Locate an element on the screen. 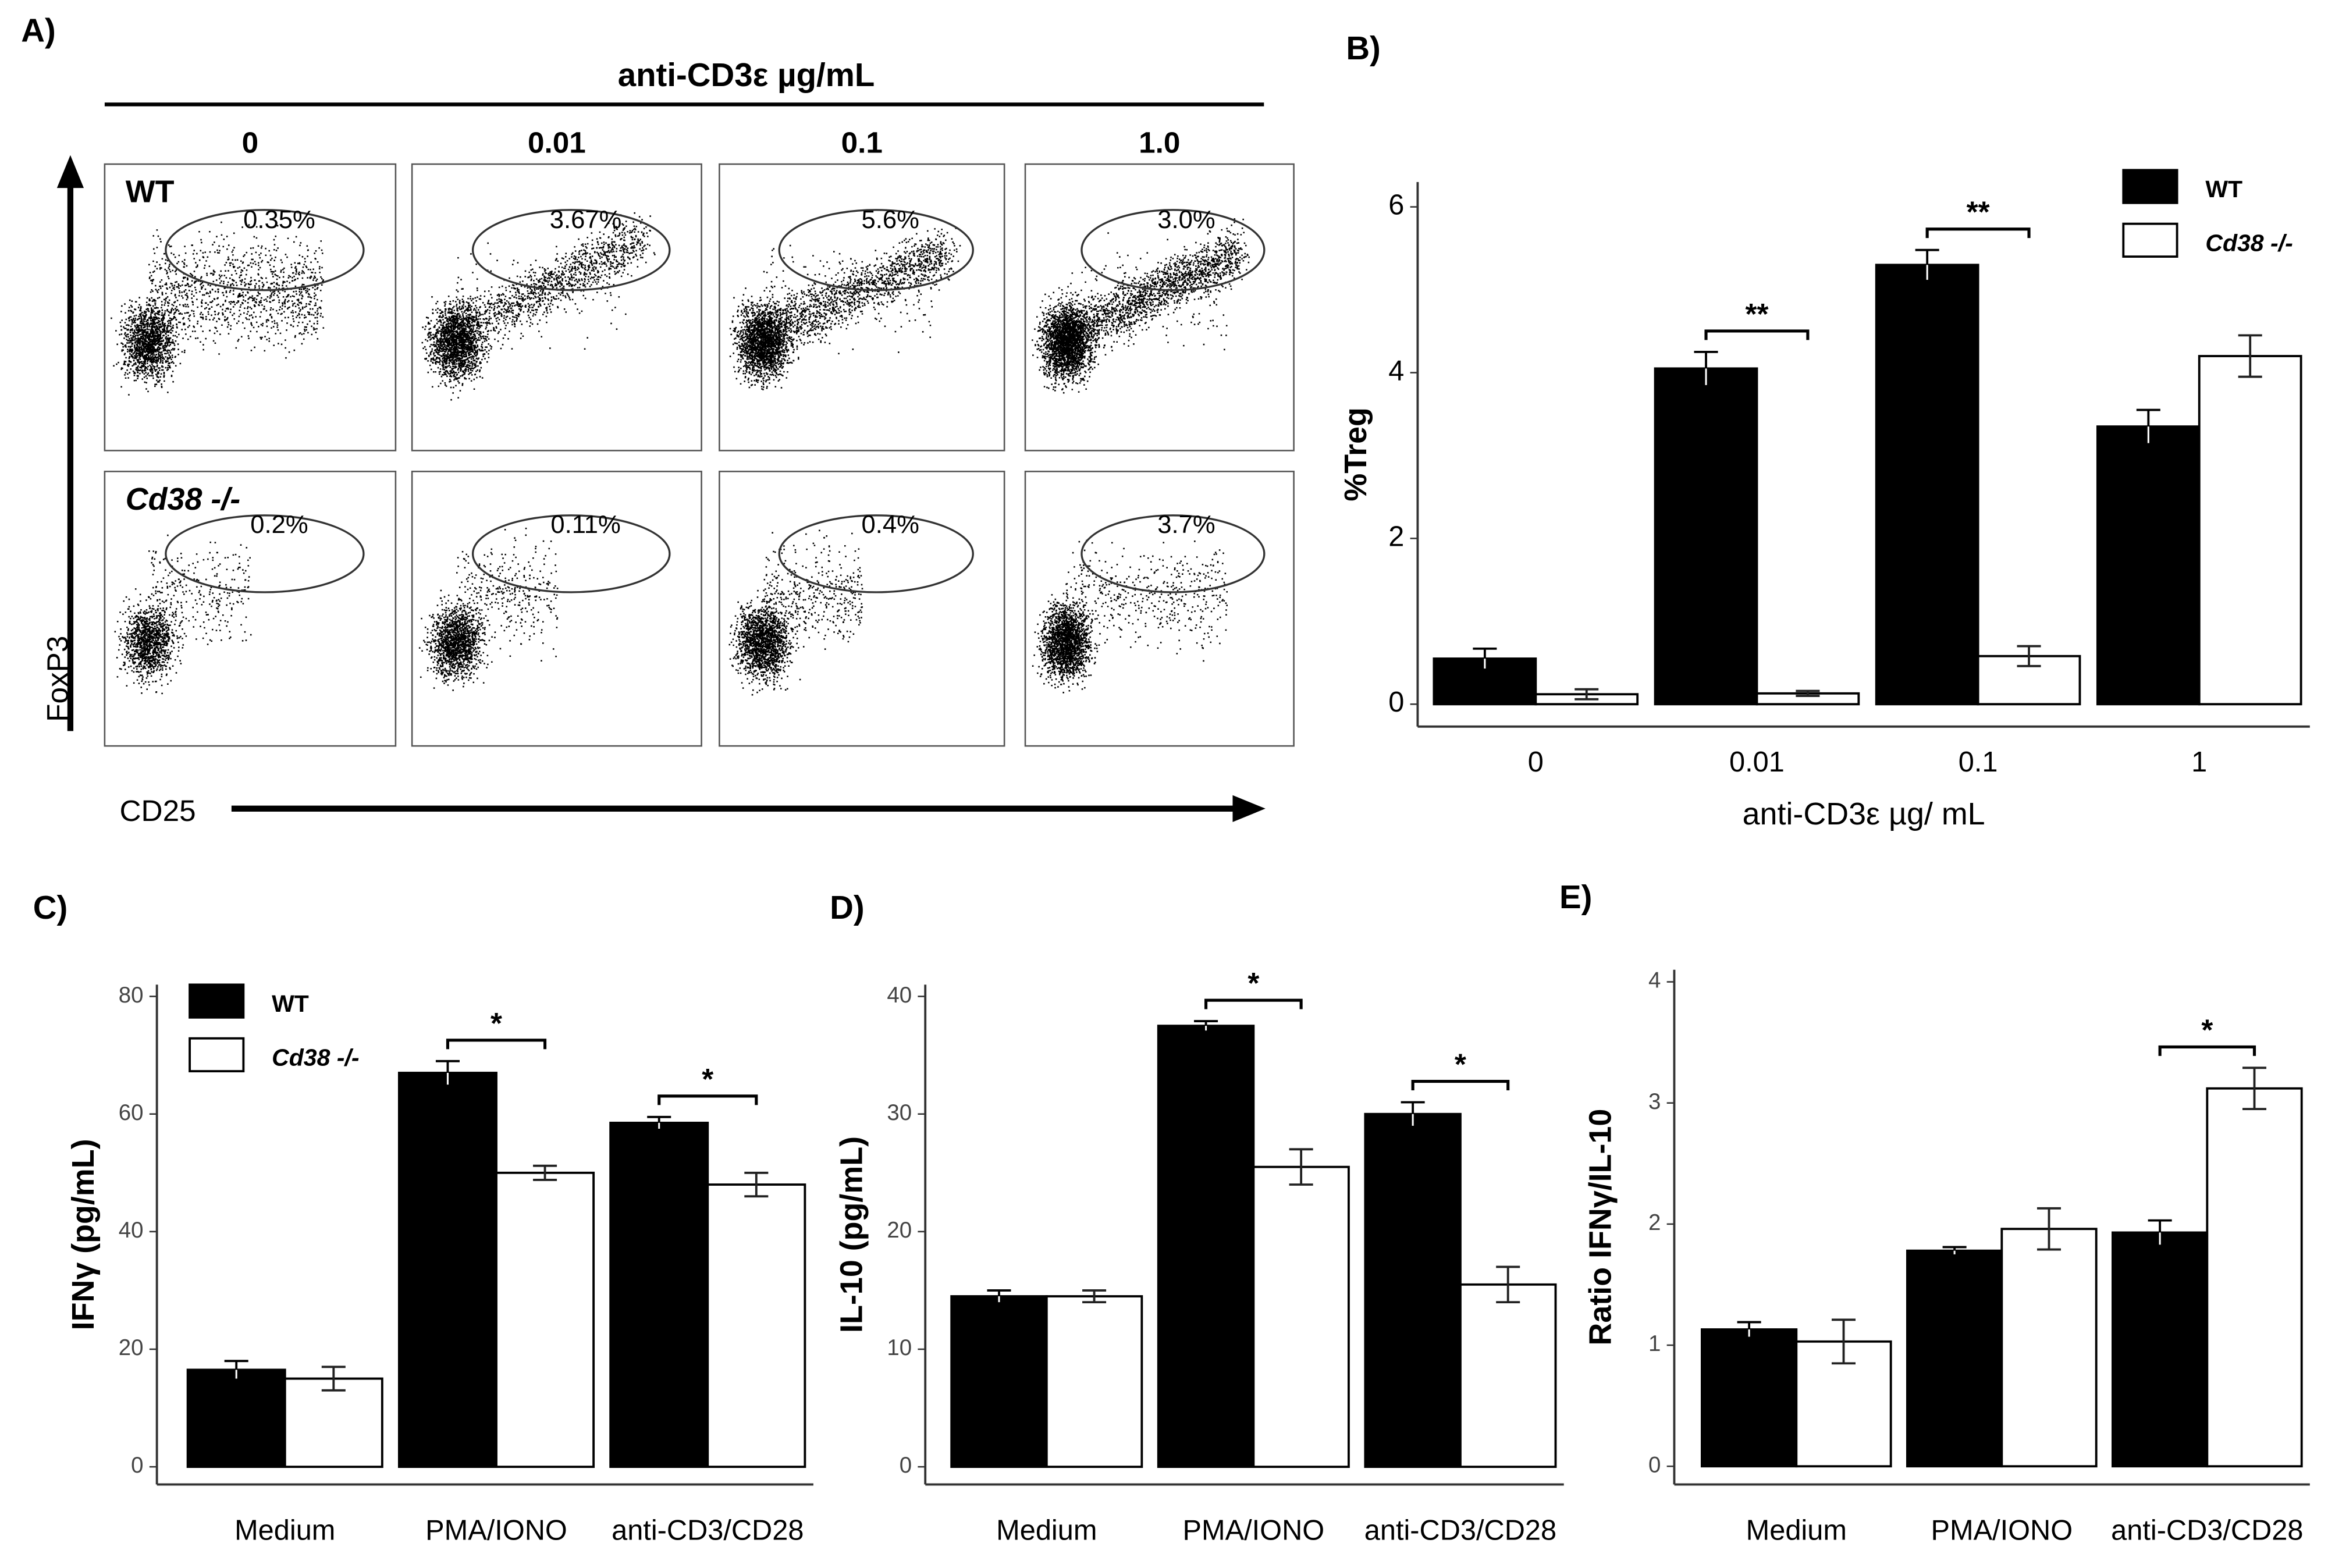  flow-header: anti-CD3ε µg/mL is located at coordinates (746, 74).